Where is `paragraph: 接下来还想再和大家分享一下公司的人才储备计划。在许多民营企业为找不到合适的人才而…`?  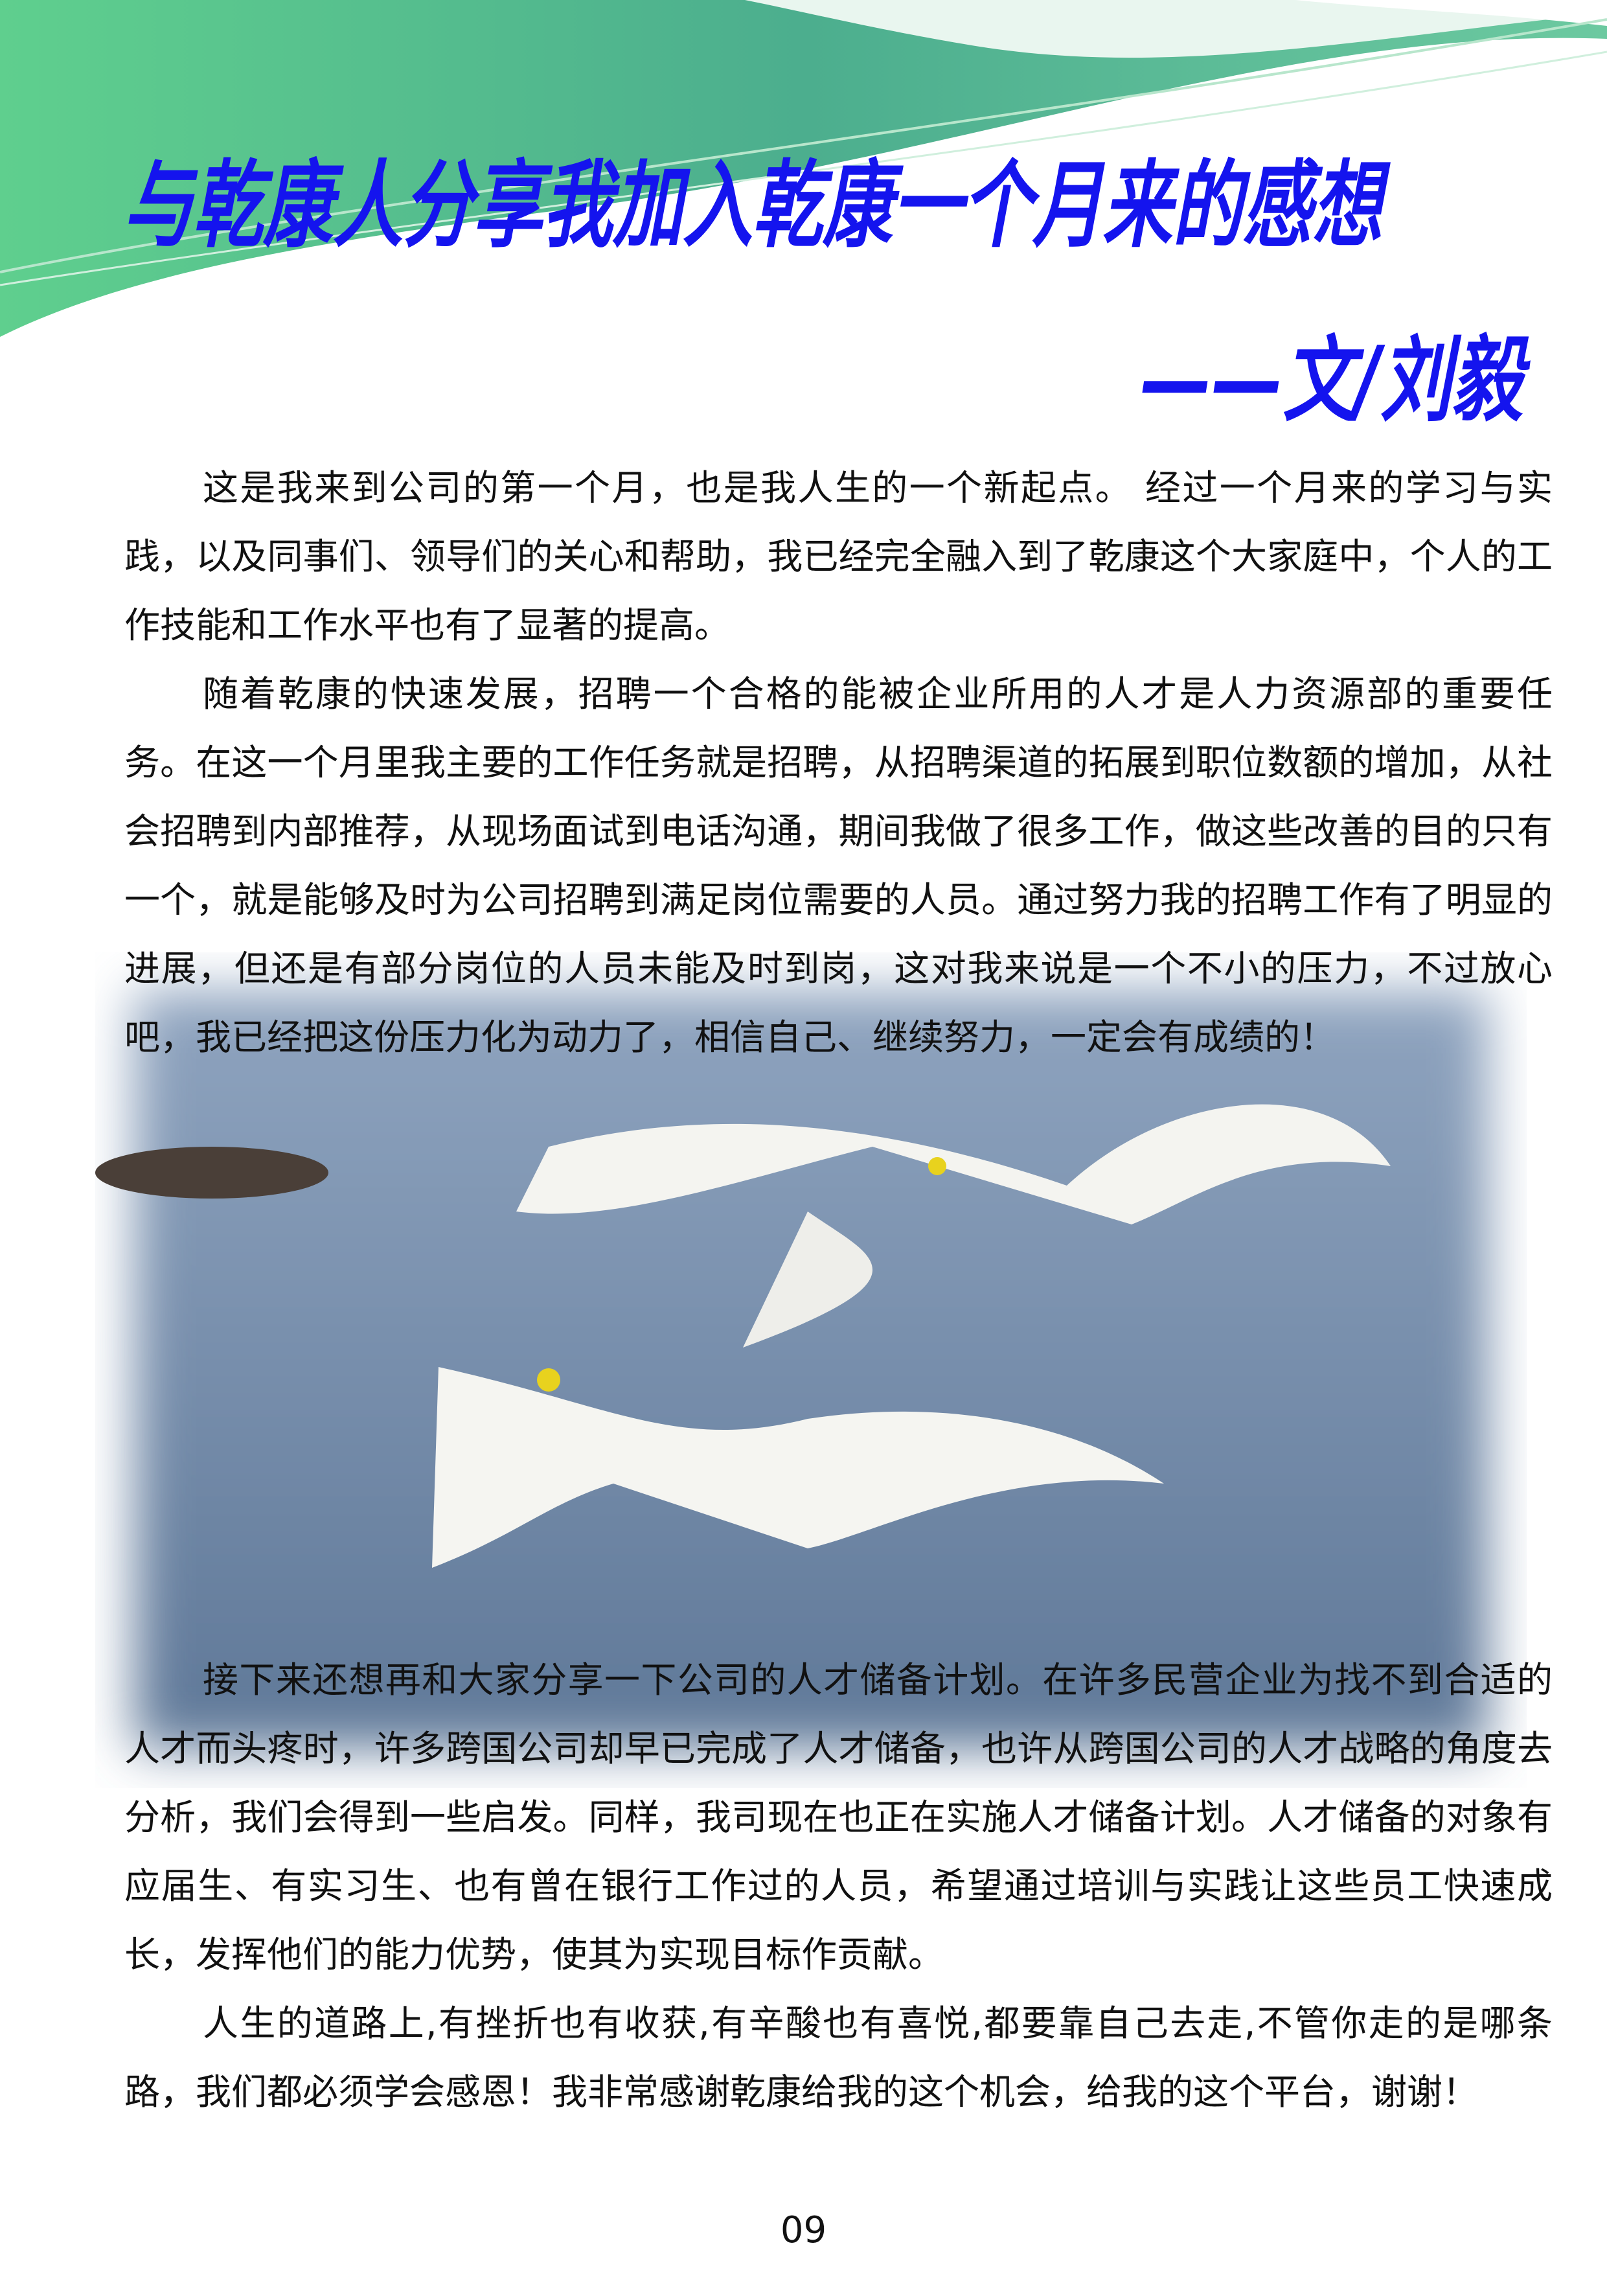
paragraph: 接下来还想再和大家分享一下公司的人才储备计划。在许多民营企业为找不到合适的人才而… is located at coordinates (838, 1817).